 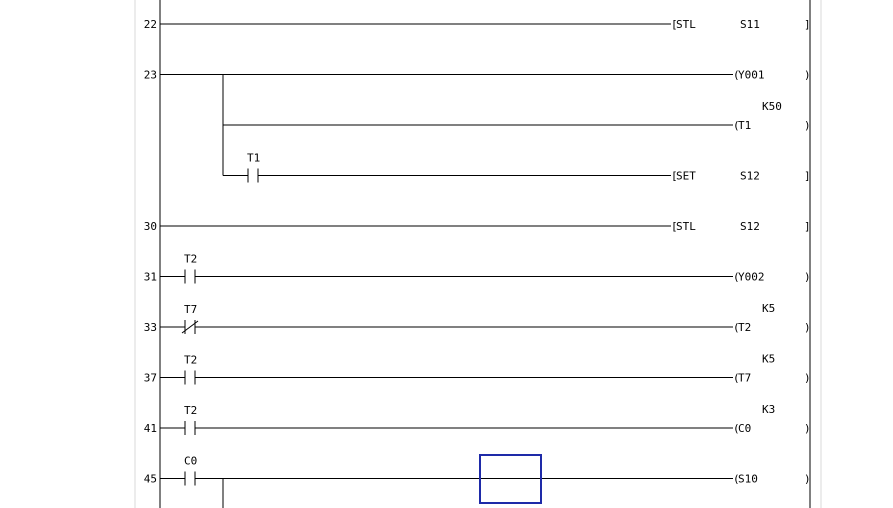 I want to click on contact-nc-slash, so click(x=190, y=327).